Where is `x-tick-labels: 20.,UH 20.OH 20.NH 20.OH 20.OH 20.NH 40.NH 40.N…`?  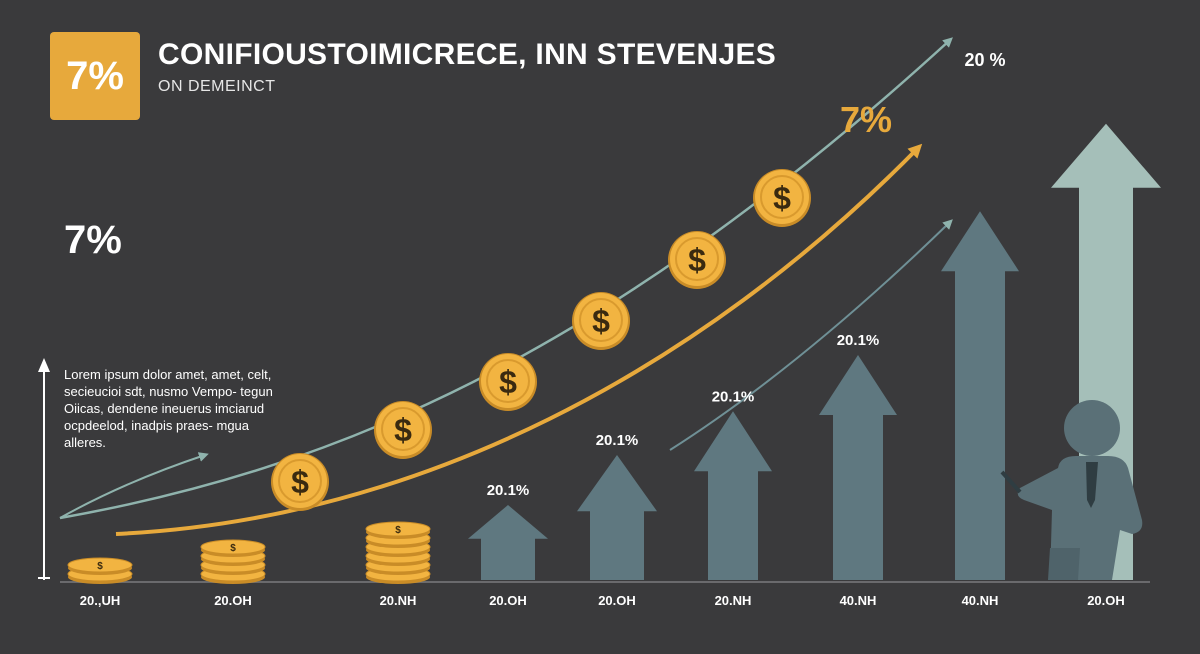
x-tick-labels: 20.,UH 20.OH 20.NH 20.OH 20.OH 20.NH 40.NH 40.N… is located at coordinates (602, 600).